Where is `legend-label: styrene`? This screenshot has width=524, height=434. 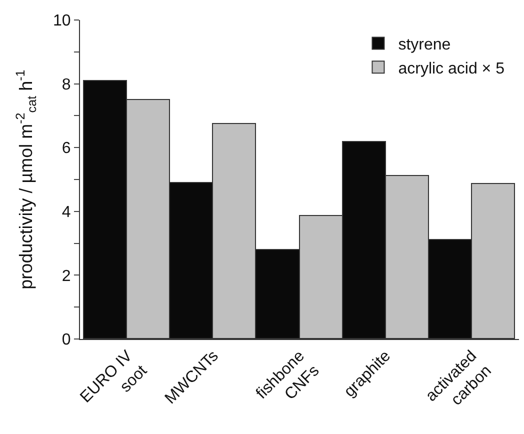
legend-label: styrene is located at coordinates (424, 45).